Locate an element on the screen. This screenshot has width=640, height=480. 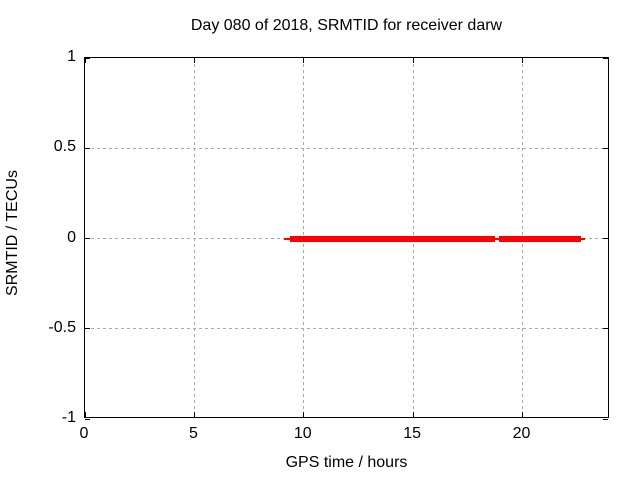
x-axis-label: GPS time / hours is located at coordinates (346, 462).